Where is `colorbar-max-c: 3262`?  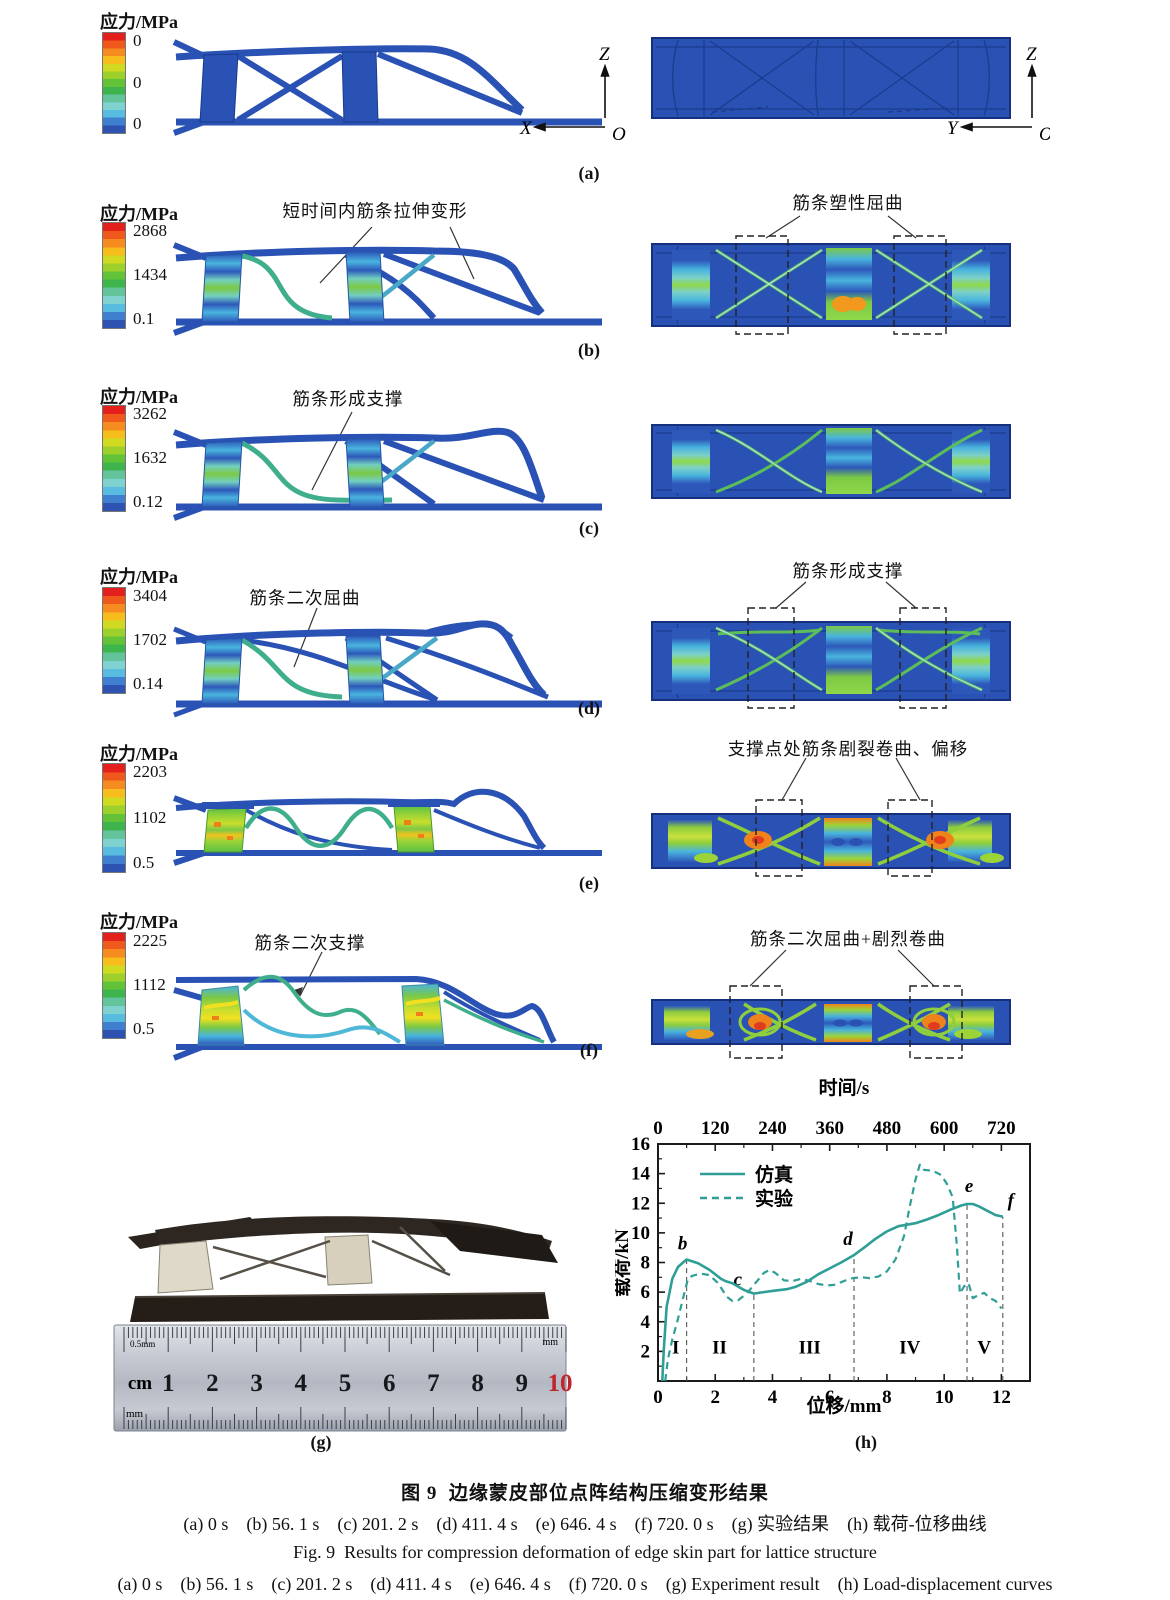 colorbar-max-c: 3262 is located at coordinates (150, 413).